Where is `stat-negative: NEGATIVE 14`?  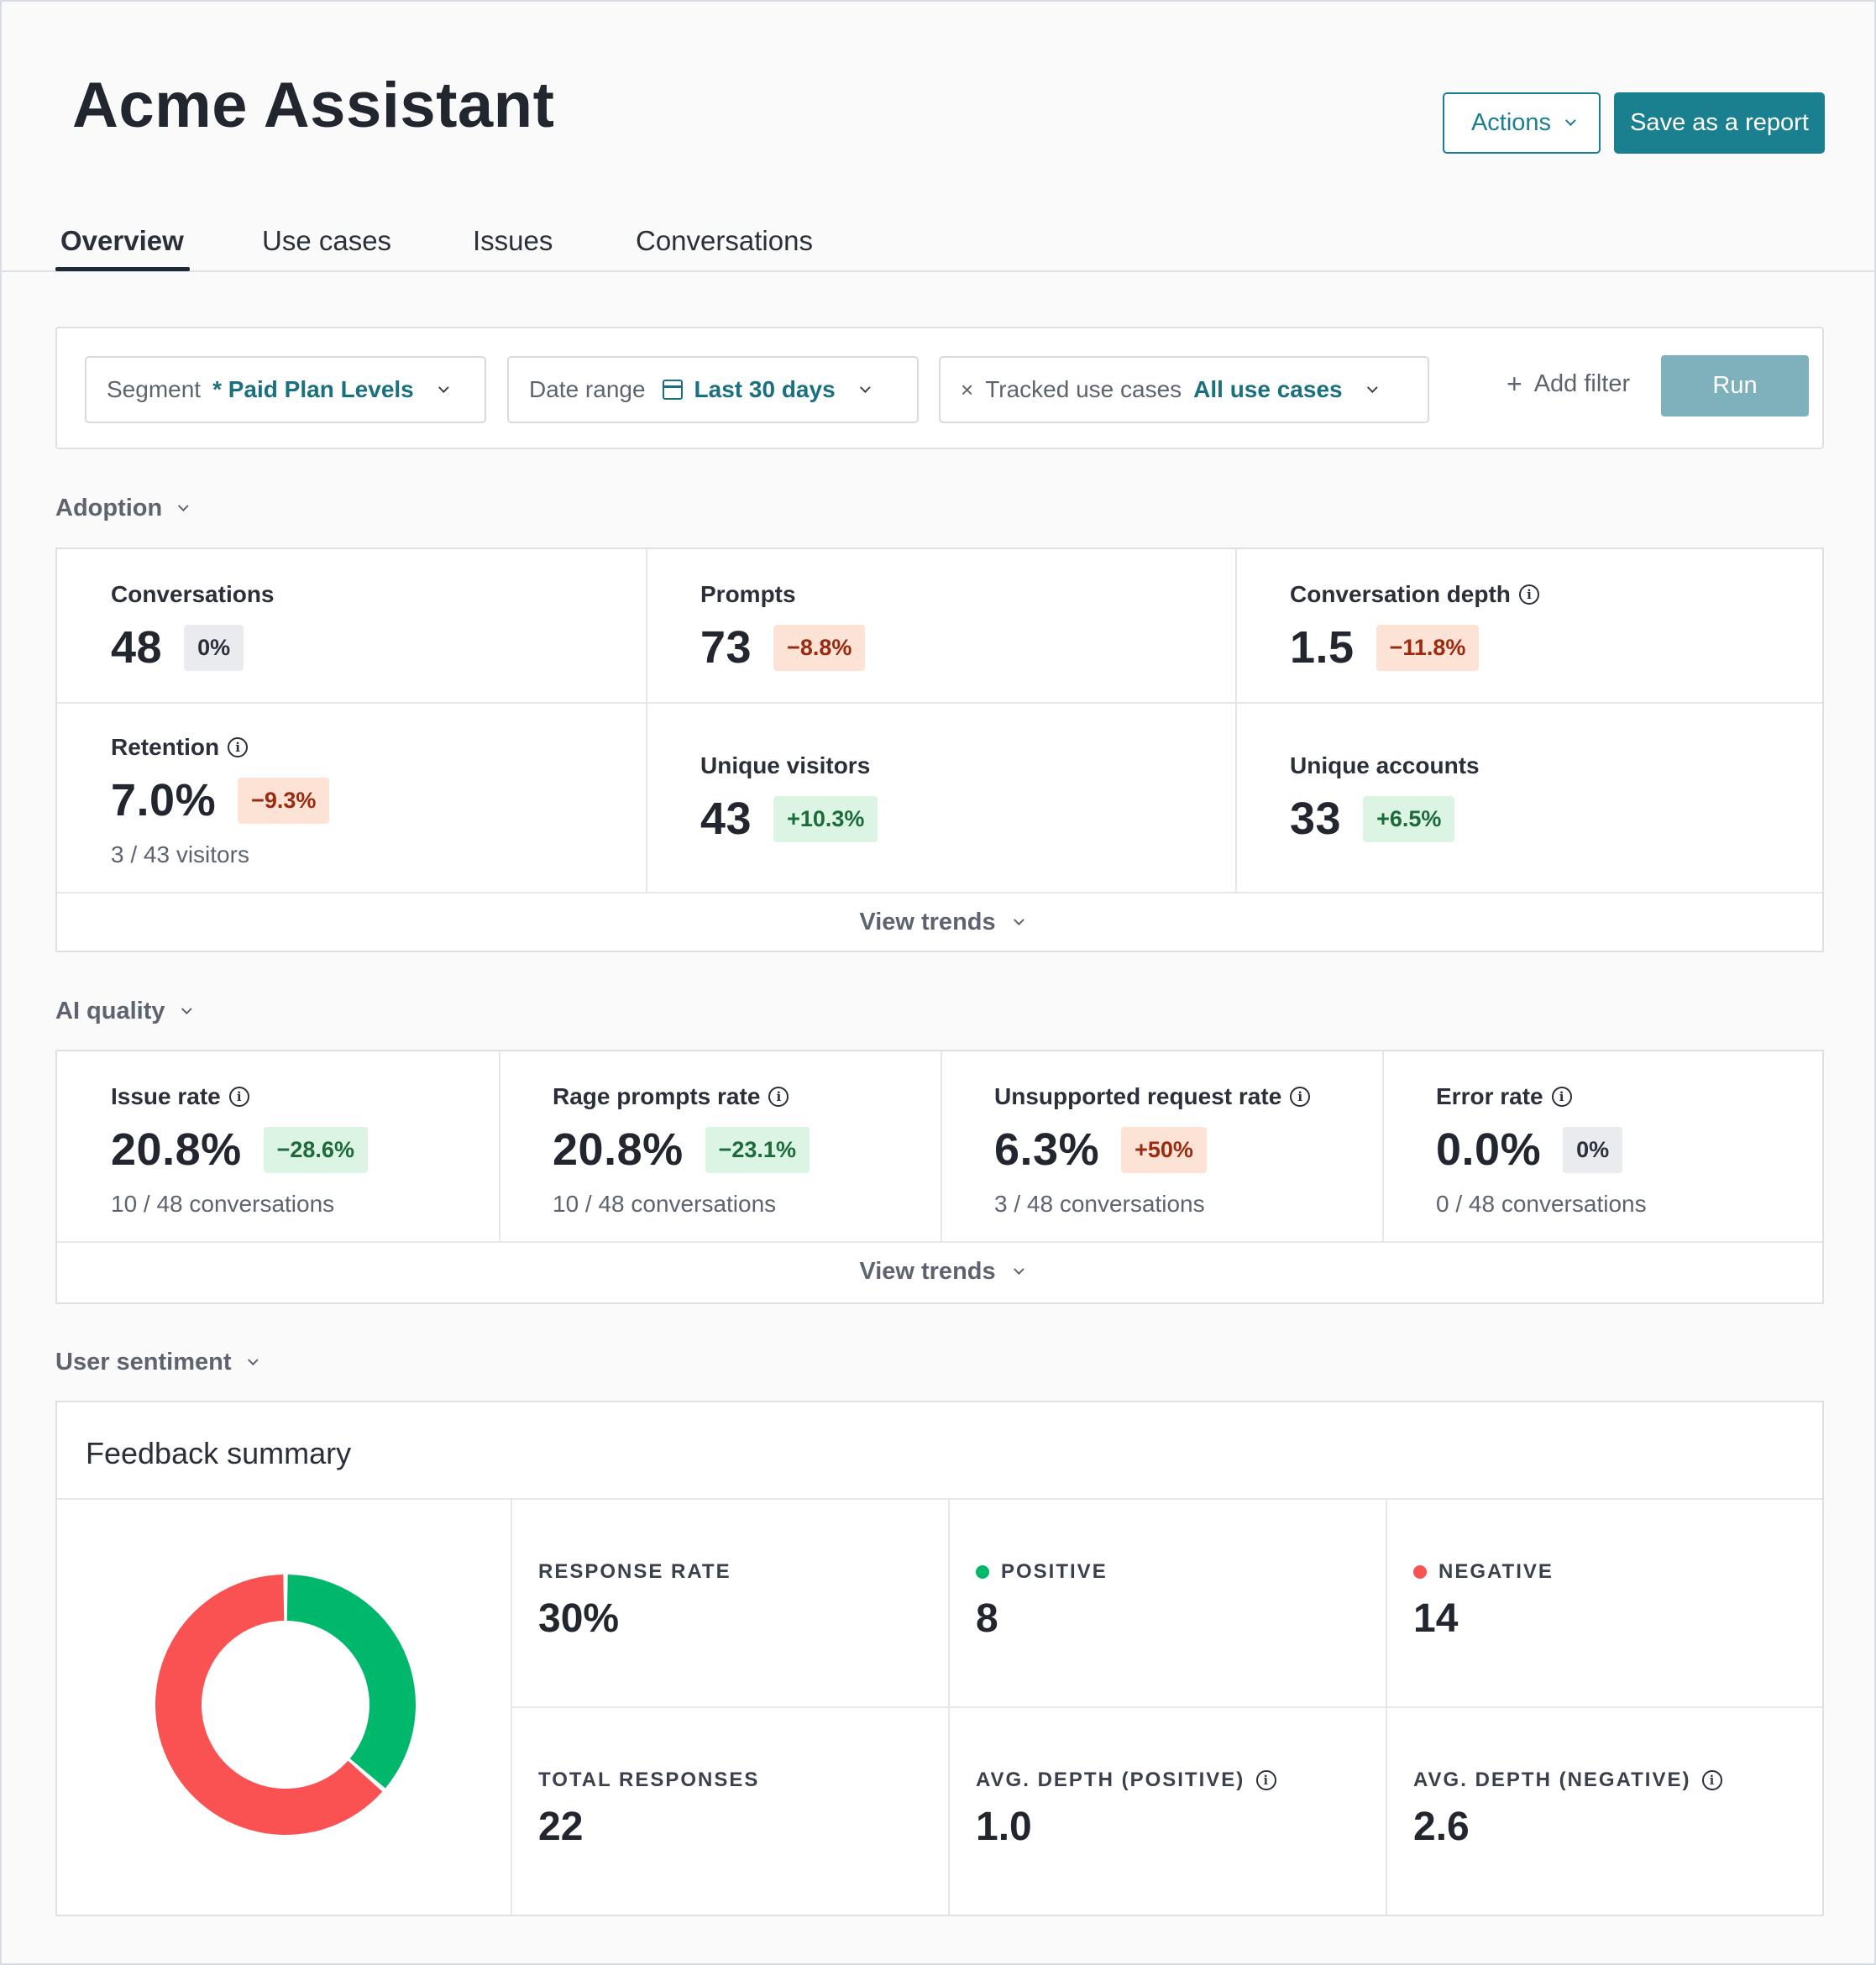 stat-negative: NEGATIVE 14 is located at coordinates (1484, 1601).